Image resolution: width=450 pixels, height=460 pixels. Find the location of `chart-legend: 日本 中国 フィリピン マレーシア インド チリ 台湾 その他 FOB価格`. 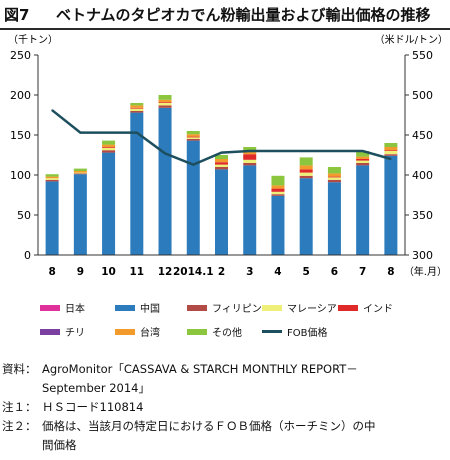

chart-legend: 日本 中国 フィリピン マレーシア インド チリ 台湾 その他 FOB価格 is located at coordinates (225, 318).